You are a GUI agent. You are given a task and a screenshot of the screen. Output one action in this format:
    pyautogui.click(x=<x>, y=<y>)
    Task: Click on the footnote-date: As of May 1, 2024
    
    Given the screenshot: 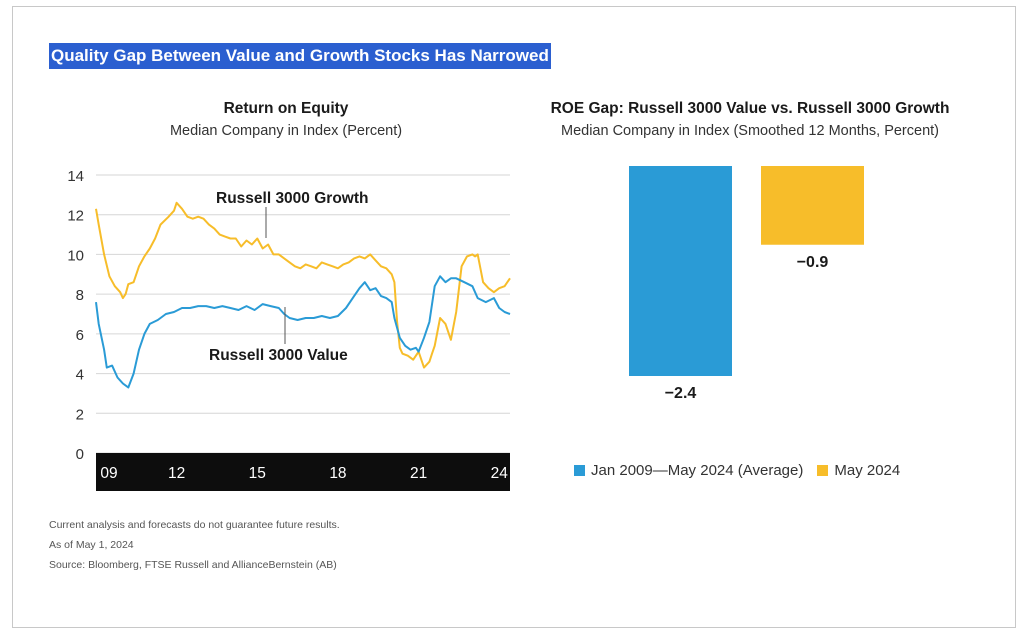 What is the action you would take?
    pyautogui.click(x=91, y=545)
    